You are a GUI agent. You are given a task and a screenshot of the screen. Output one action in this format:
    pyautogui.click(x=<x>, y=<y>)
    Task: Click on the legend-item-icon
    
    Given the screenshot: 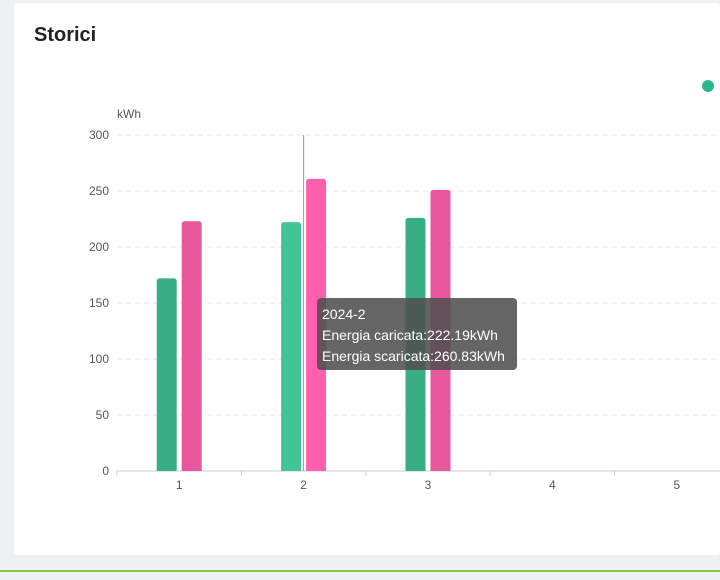 What is the action you would take?
    pyautogui.click(x=708, y=86)
    